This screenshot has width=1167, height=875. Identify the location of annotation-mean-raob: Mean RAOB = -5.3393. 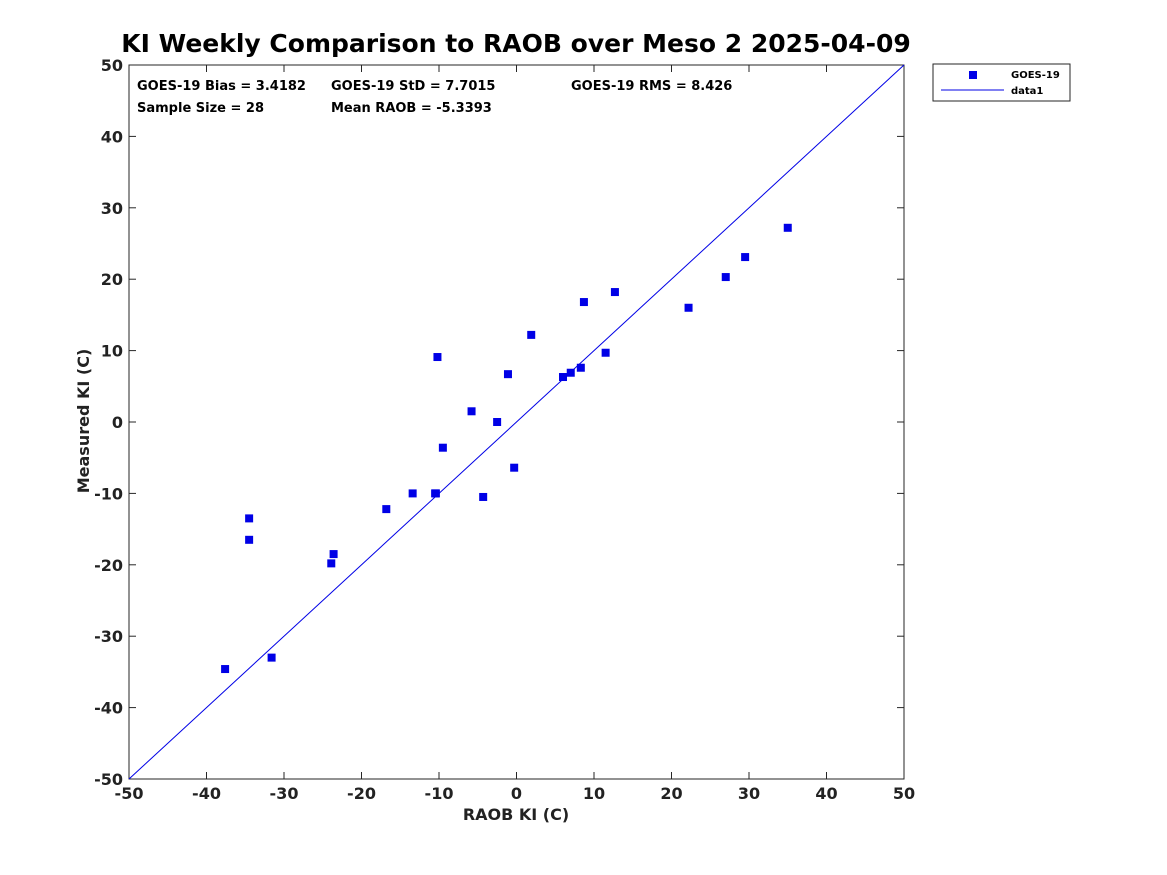
(411, 108).